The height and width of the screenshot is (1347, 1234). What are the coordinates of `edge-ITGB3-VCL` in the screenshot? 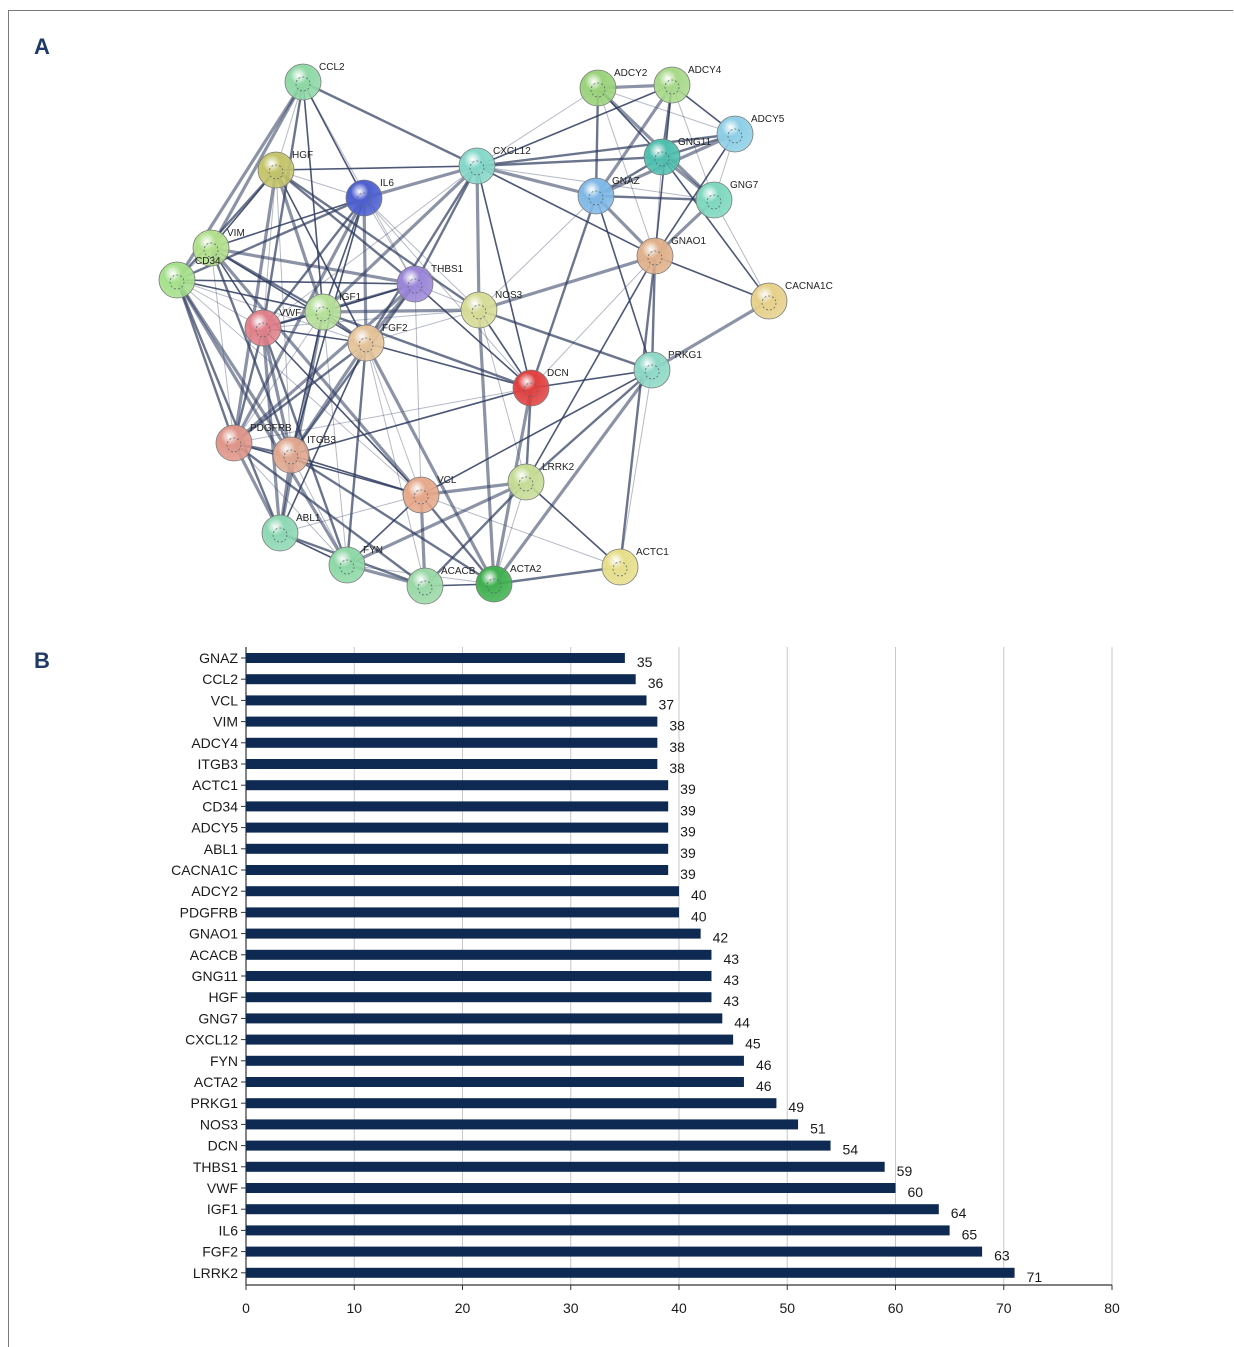 It's located at (356, 475).